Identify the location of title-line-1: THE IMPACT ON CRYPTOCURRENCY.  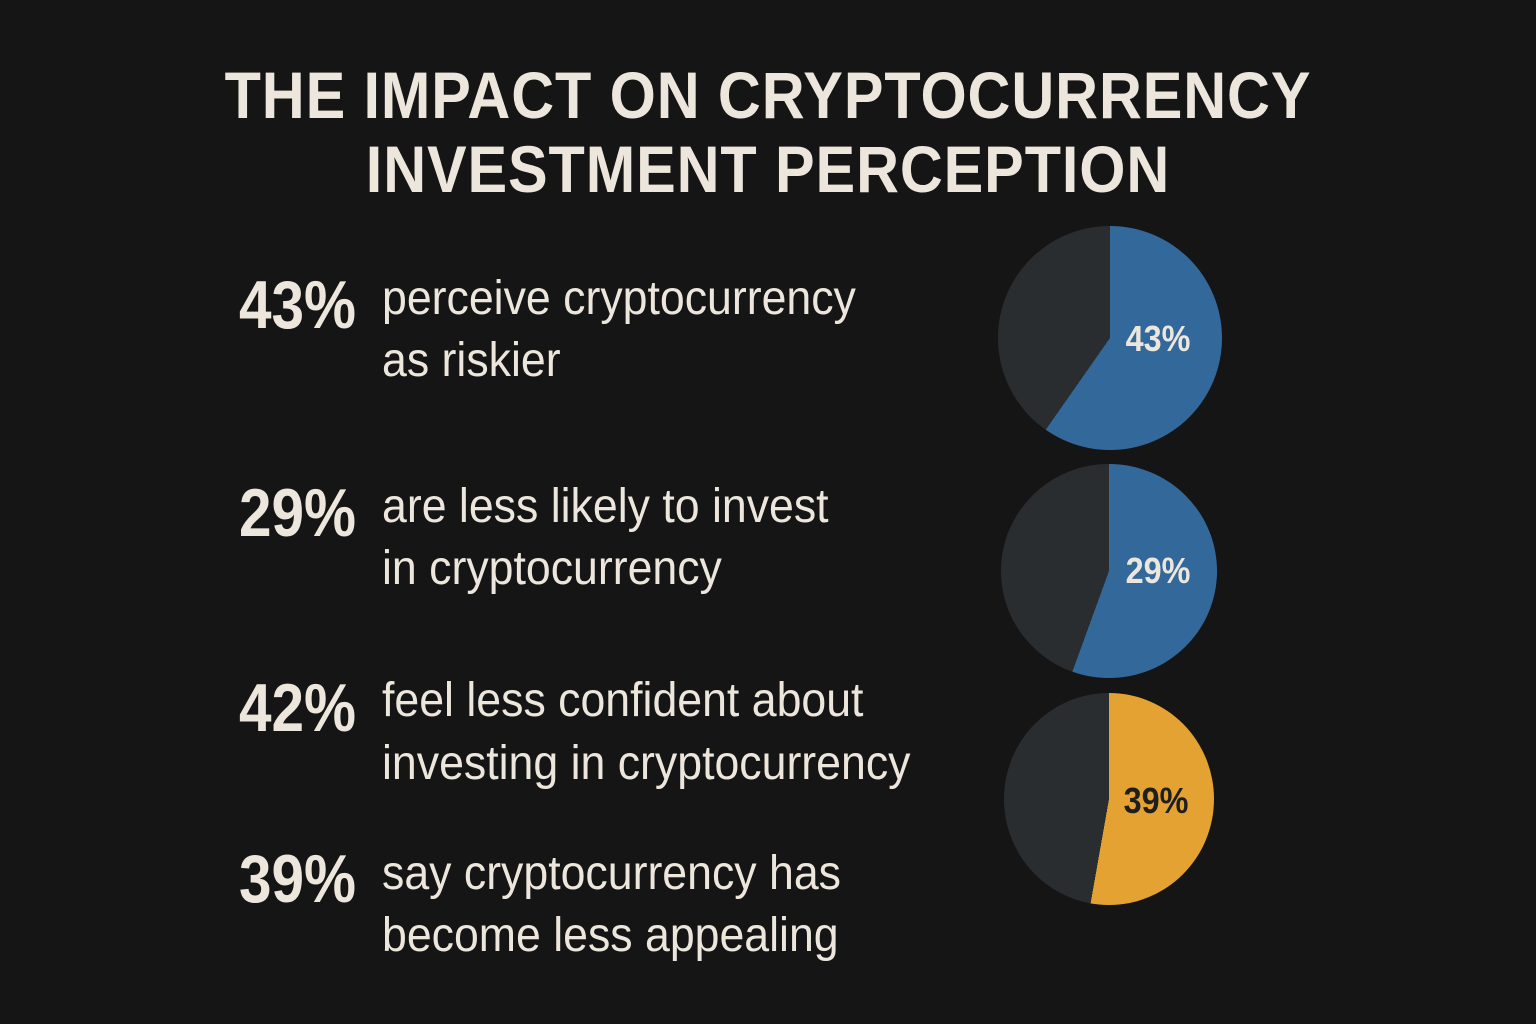
(768, 95).